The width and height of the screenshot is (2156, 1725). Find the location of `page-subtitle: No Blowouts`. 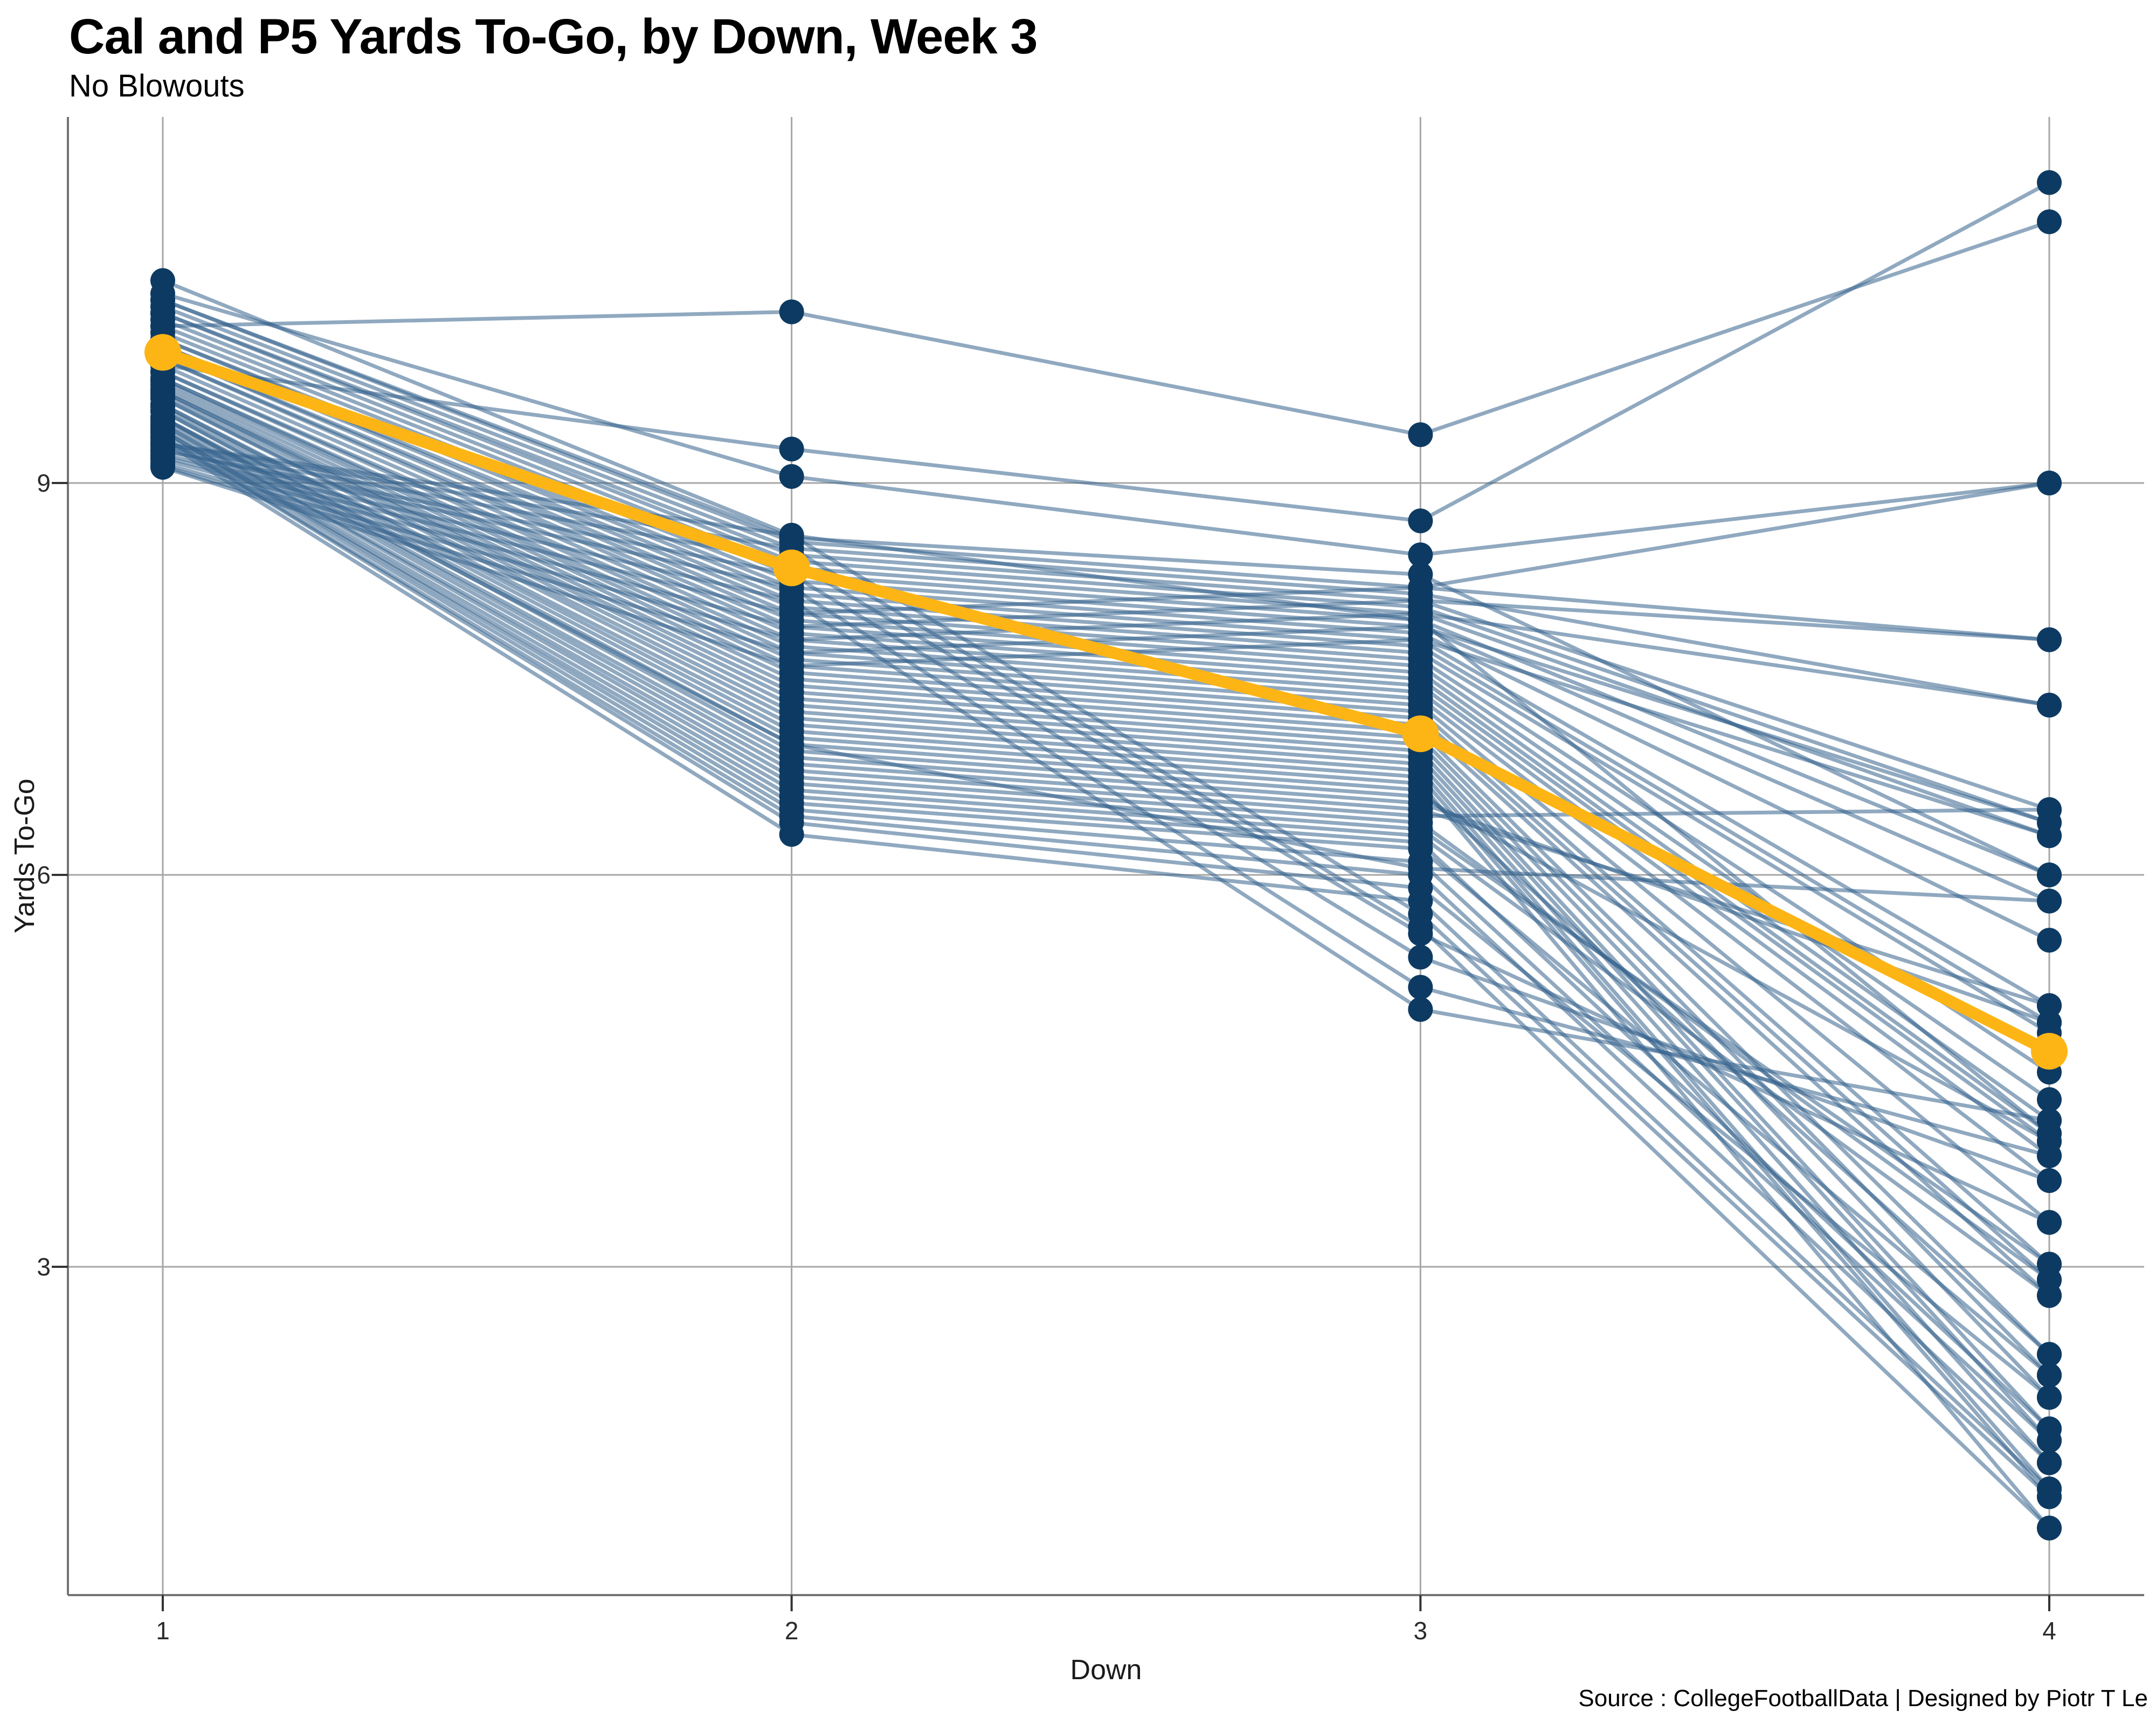

page-subtitle: No Blowouts is located at coordinates (157, 86).